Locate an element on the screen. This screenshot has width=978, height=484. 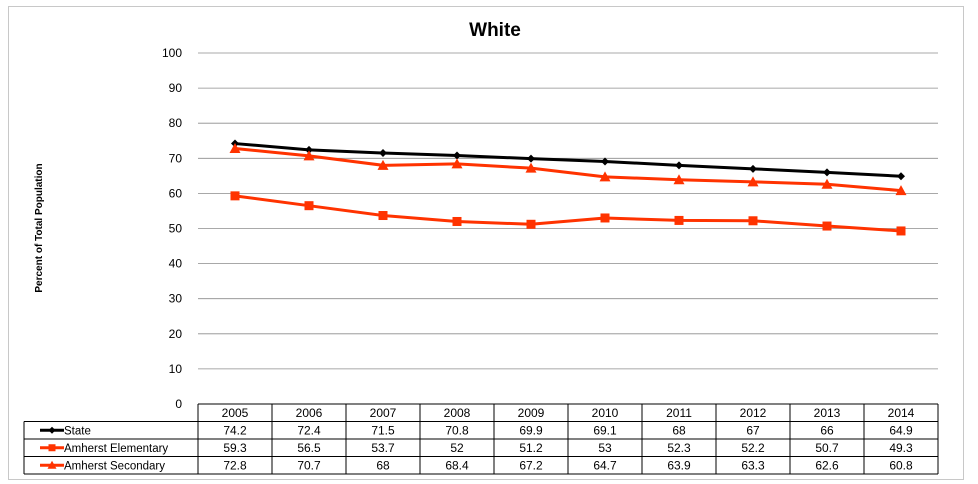
x-tick-label: 2011 is located at coordinates (679, 413).